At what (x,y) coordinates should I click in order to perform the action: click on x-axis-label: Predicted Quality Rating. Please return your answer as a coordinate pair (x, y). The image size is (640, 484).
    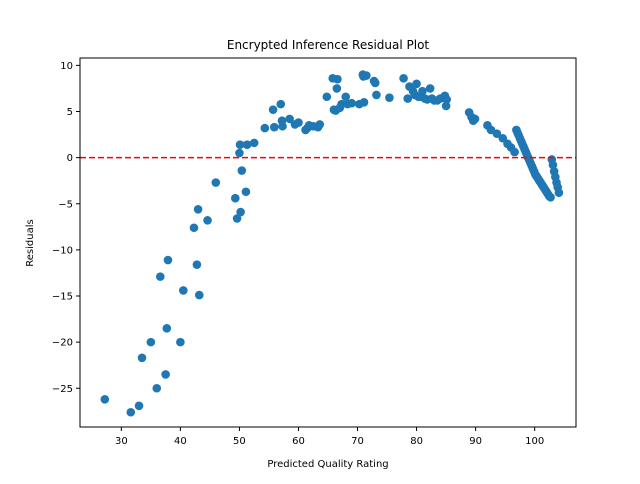
    Looking at the image, I should click on (327, 464).